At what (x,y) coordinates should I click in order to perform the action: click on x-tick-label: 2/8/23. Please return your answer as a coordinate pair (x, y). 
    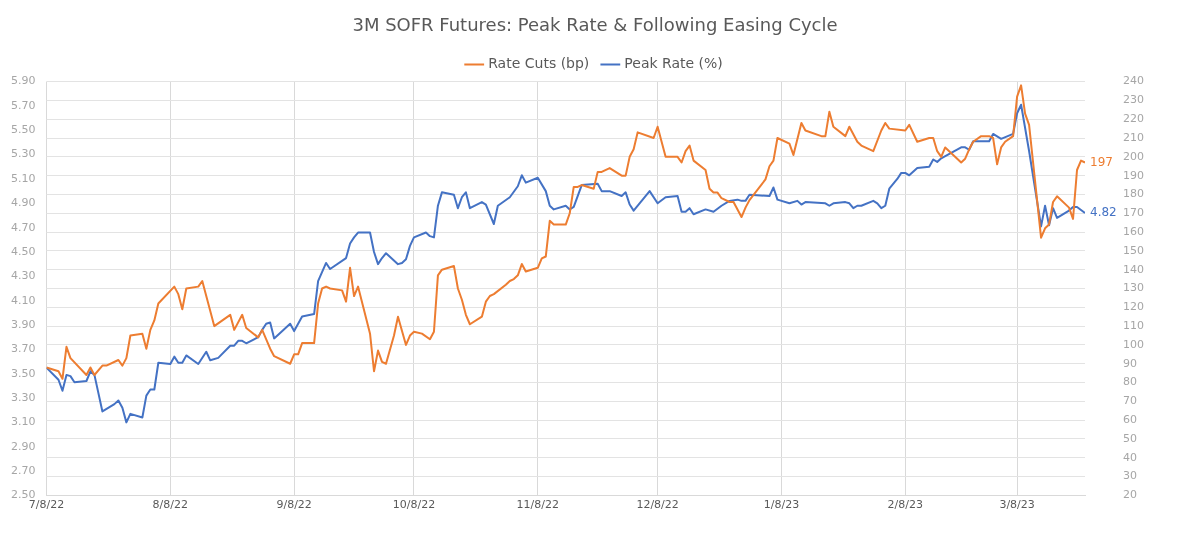
    Looking at the image, I should click on (905, 504).